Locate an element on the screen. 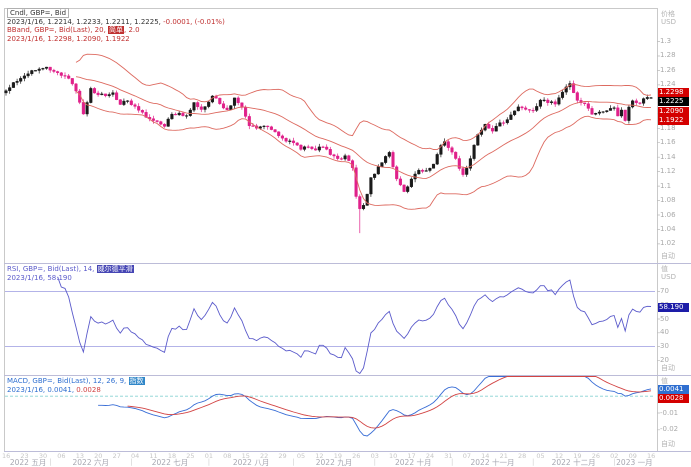 The image size is (691, 467). bband-series-label: BBand, GBP=, Bid(Last), 20, is located at coordinates (58, 30).